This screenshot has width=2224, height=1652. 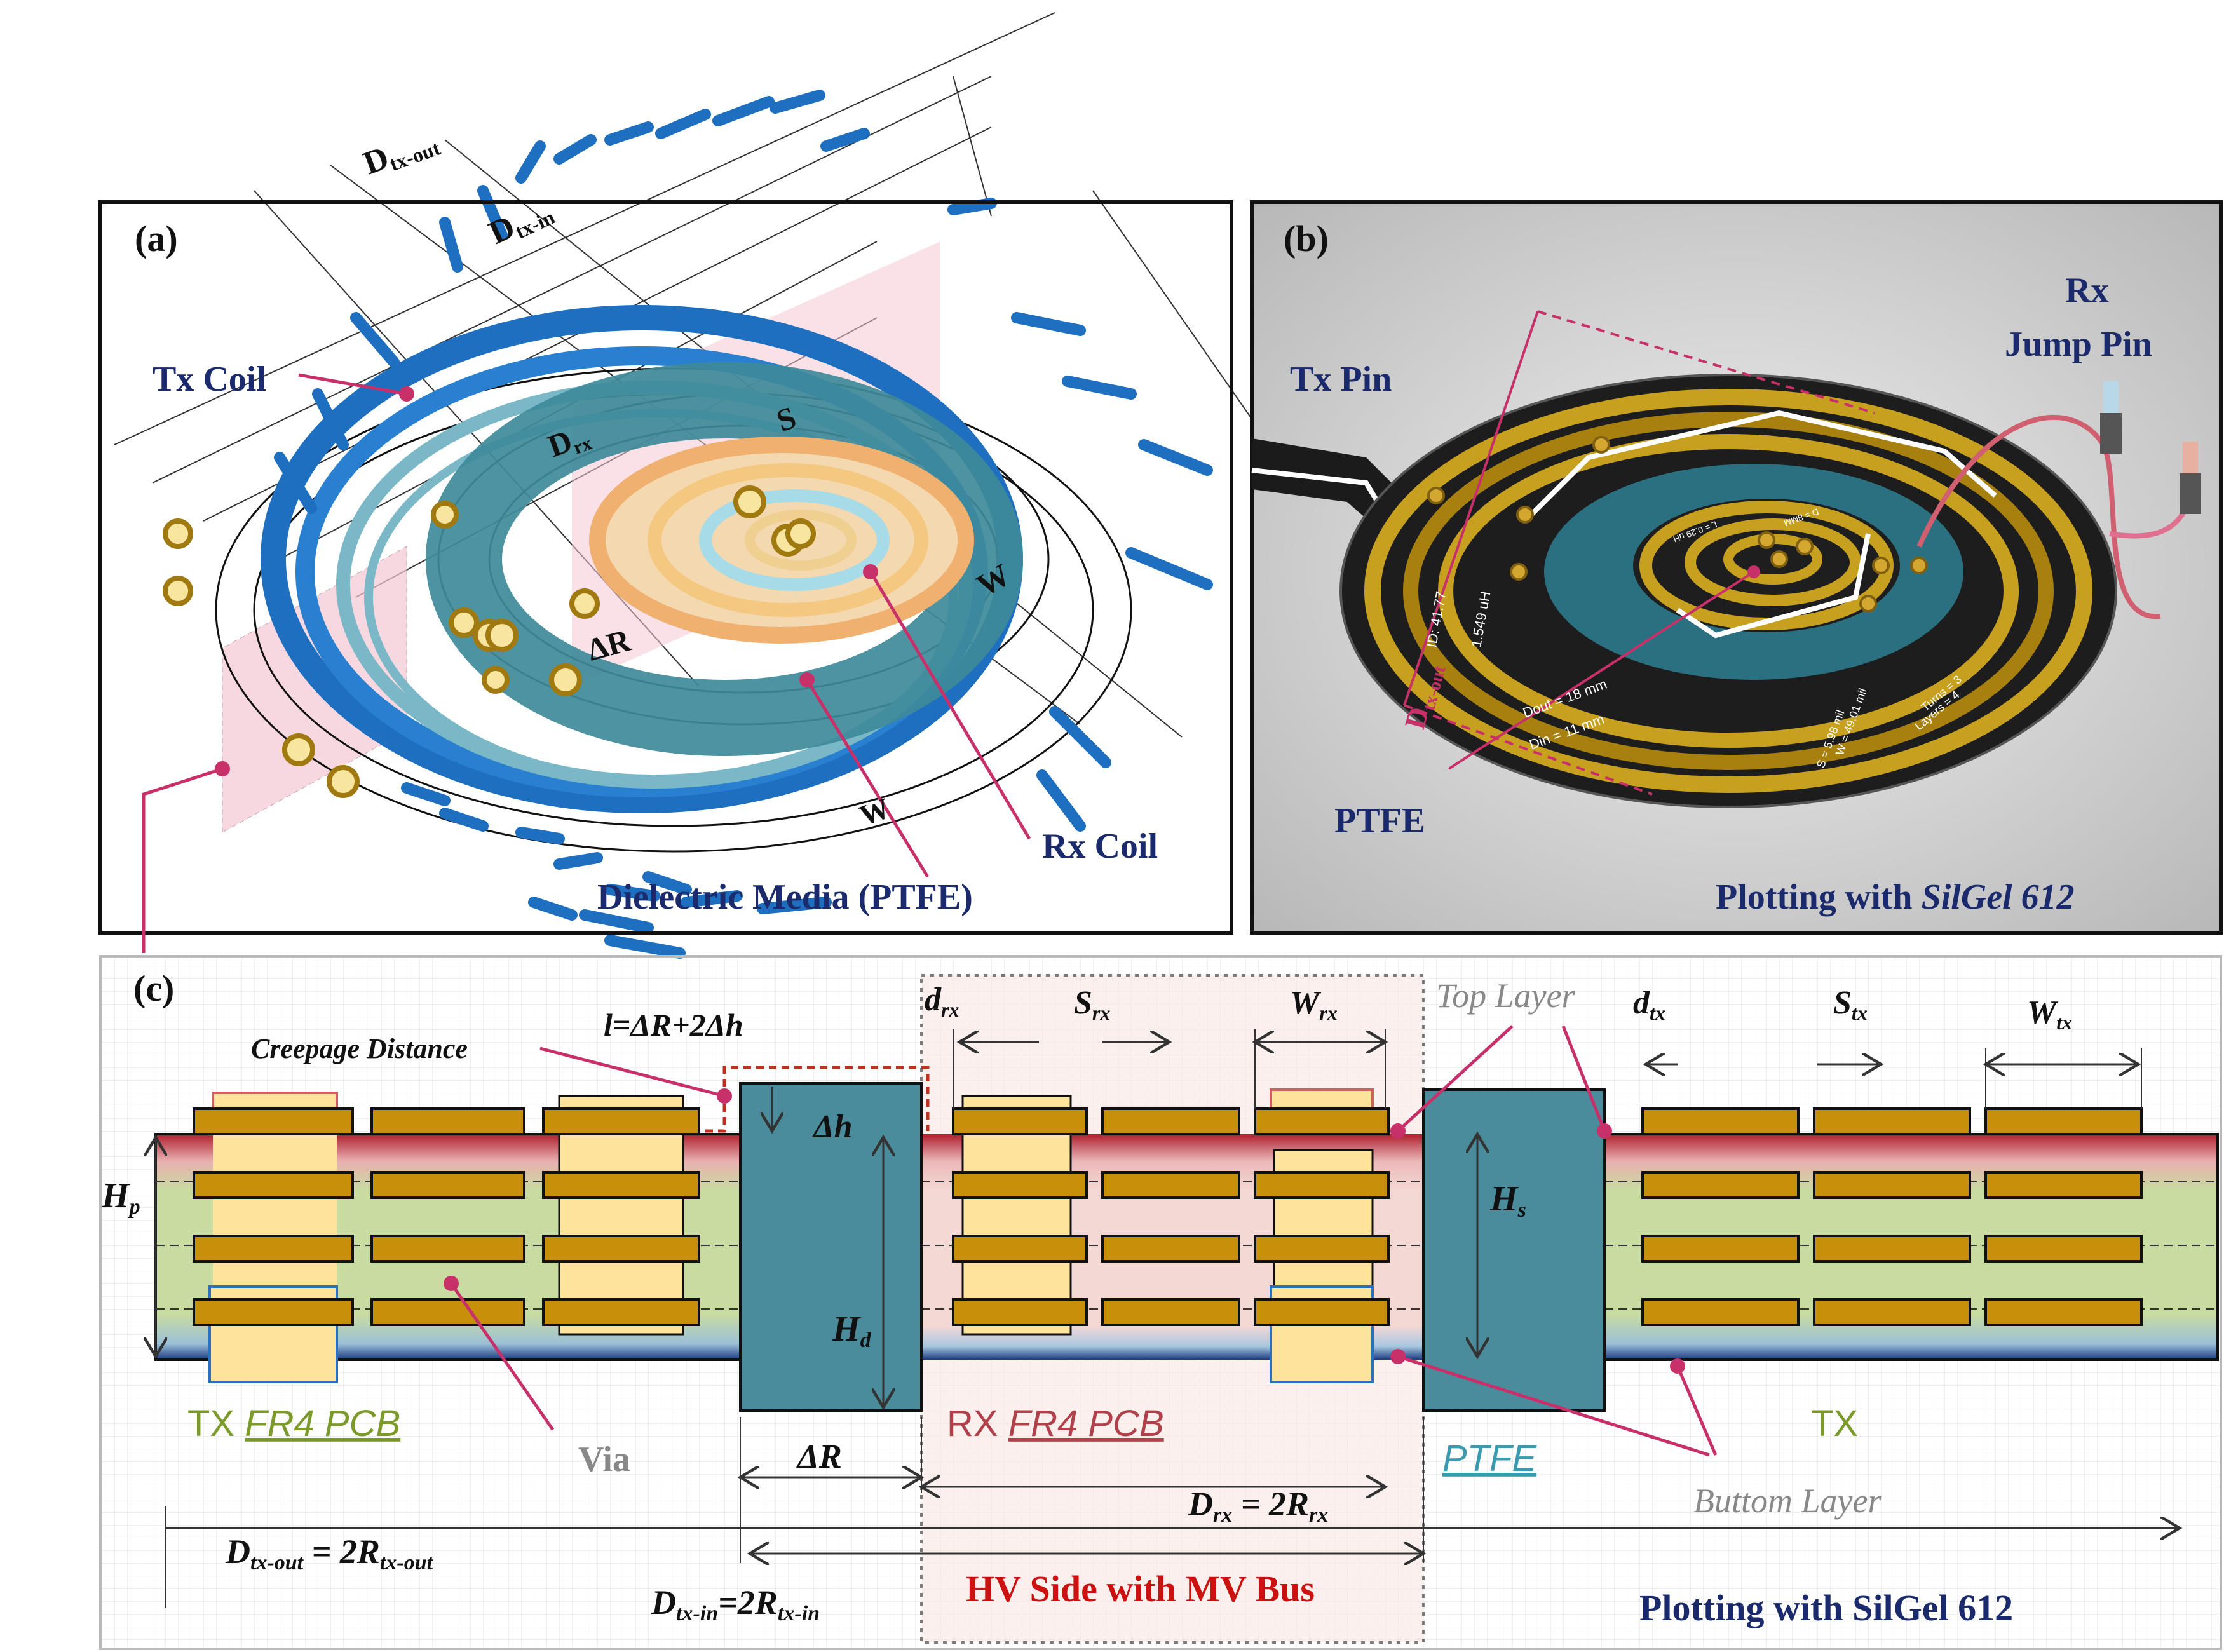 I want to click on panel-c-label: (c), so click(x=153, y=988).